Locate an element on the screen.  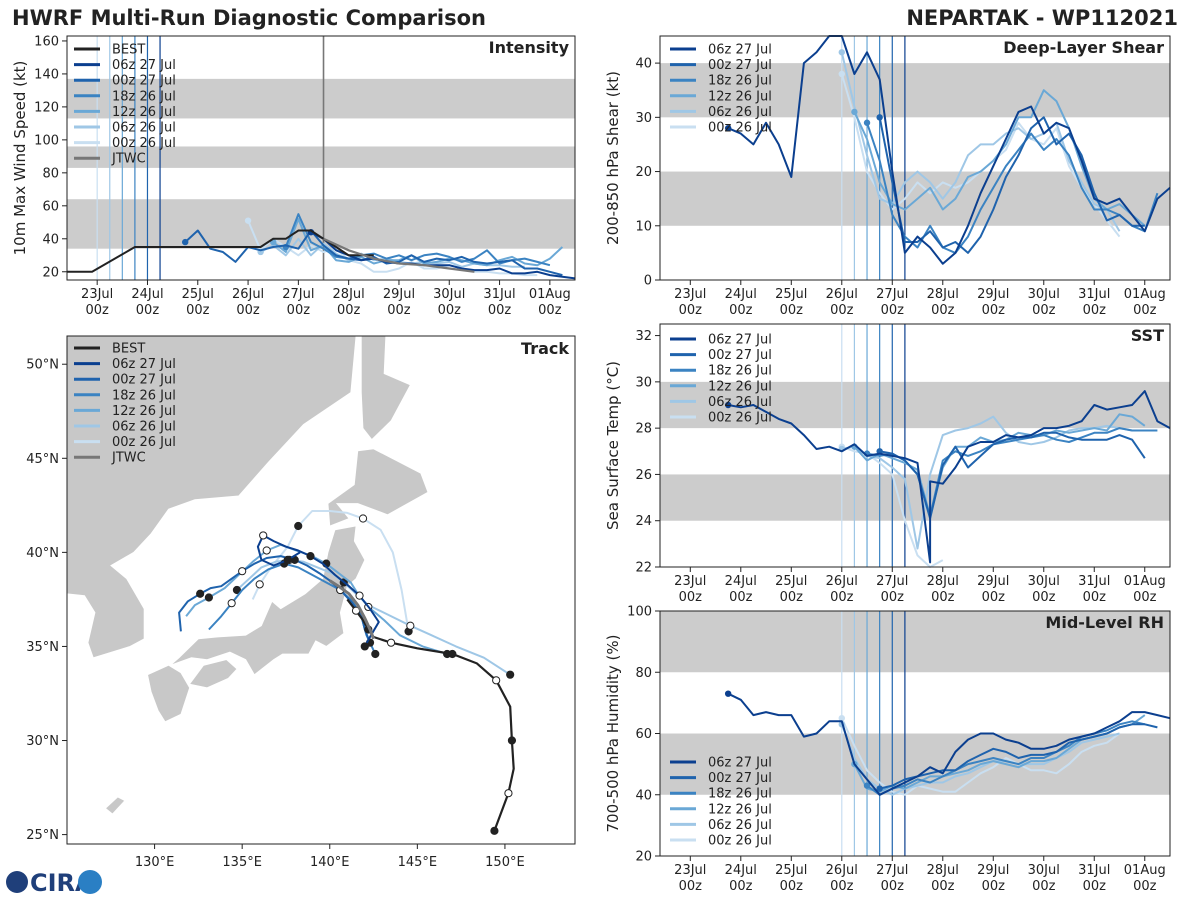
shear-xtick-label: 25Jul is located at coordinates (791, 294).